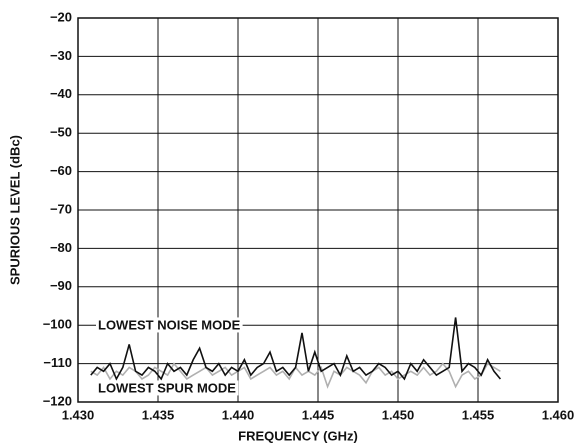 This screenshot has height=447, width=577. What do you see at coordinates (61, 132) in the screenshot?
I see `y-tick-label: −50` at bounding box center [61, 132].